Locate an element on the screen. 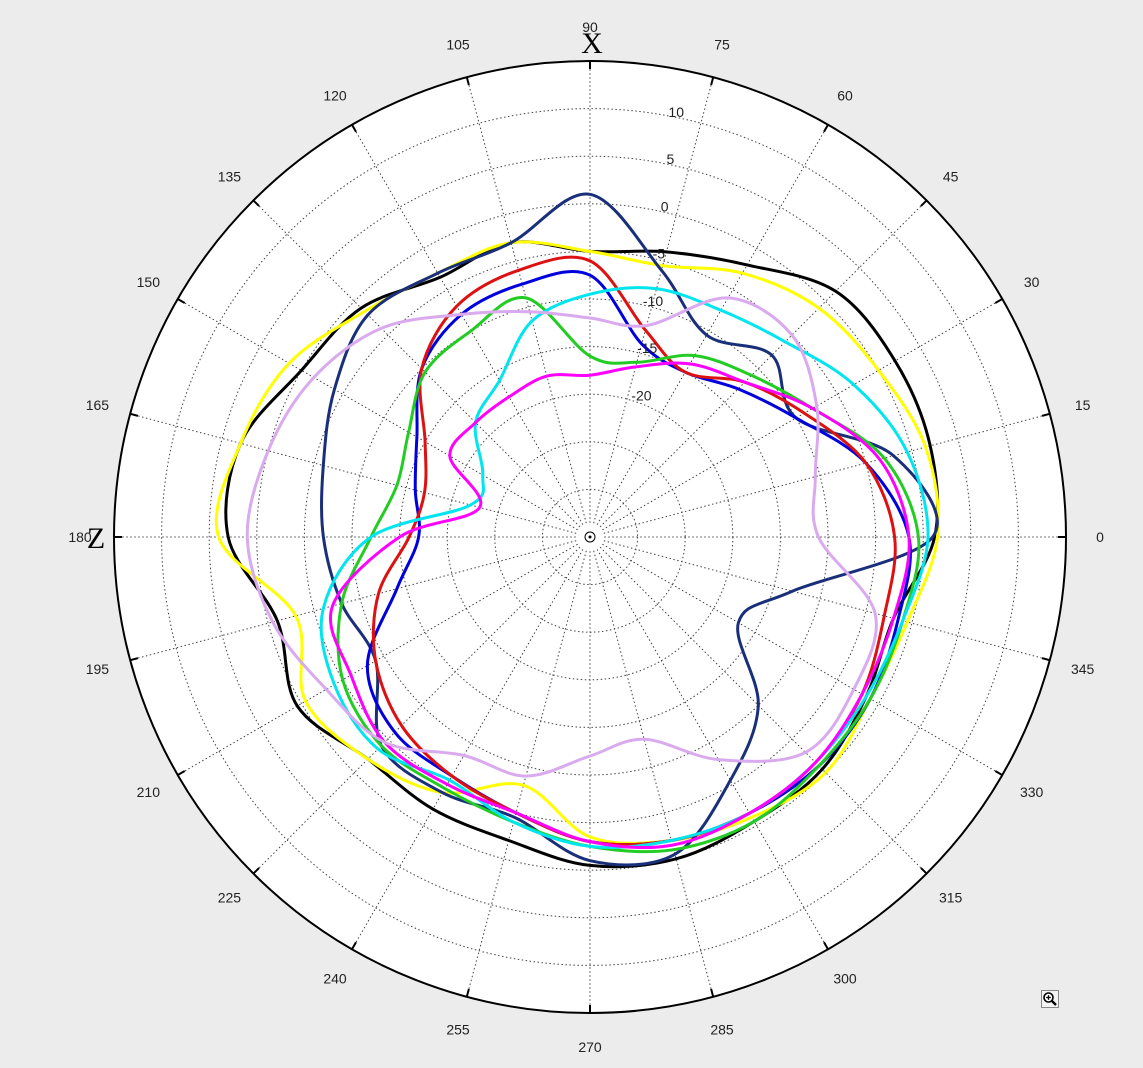 The height and width of the screenshot is (1068, 1143). radial-tick-label: 5 is located at coordinates (671, 159).